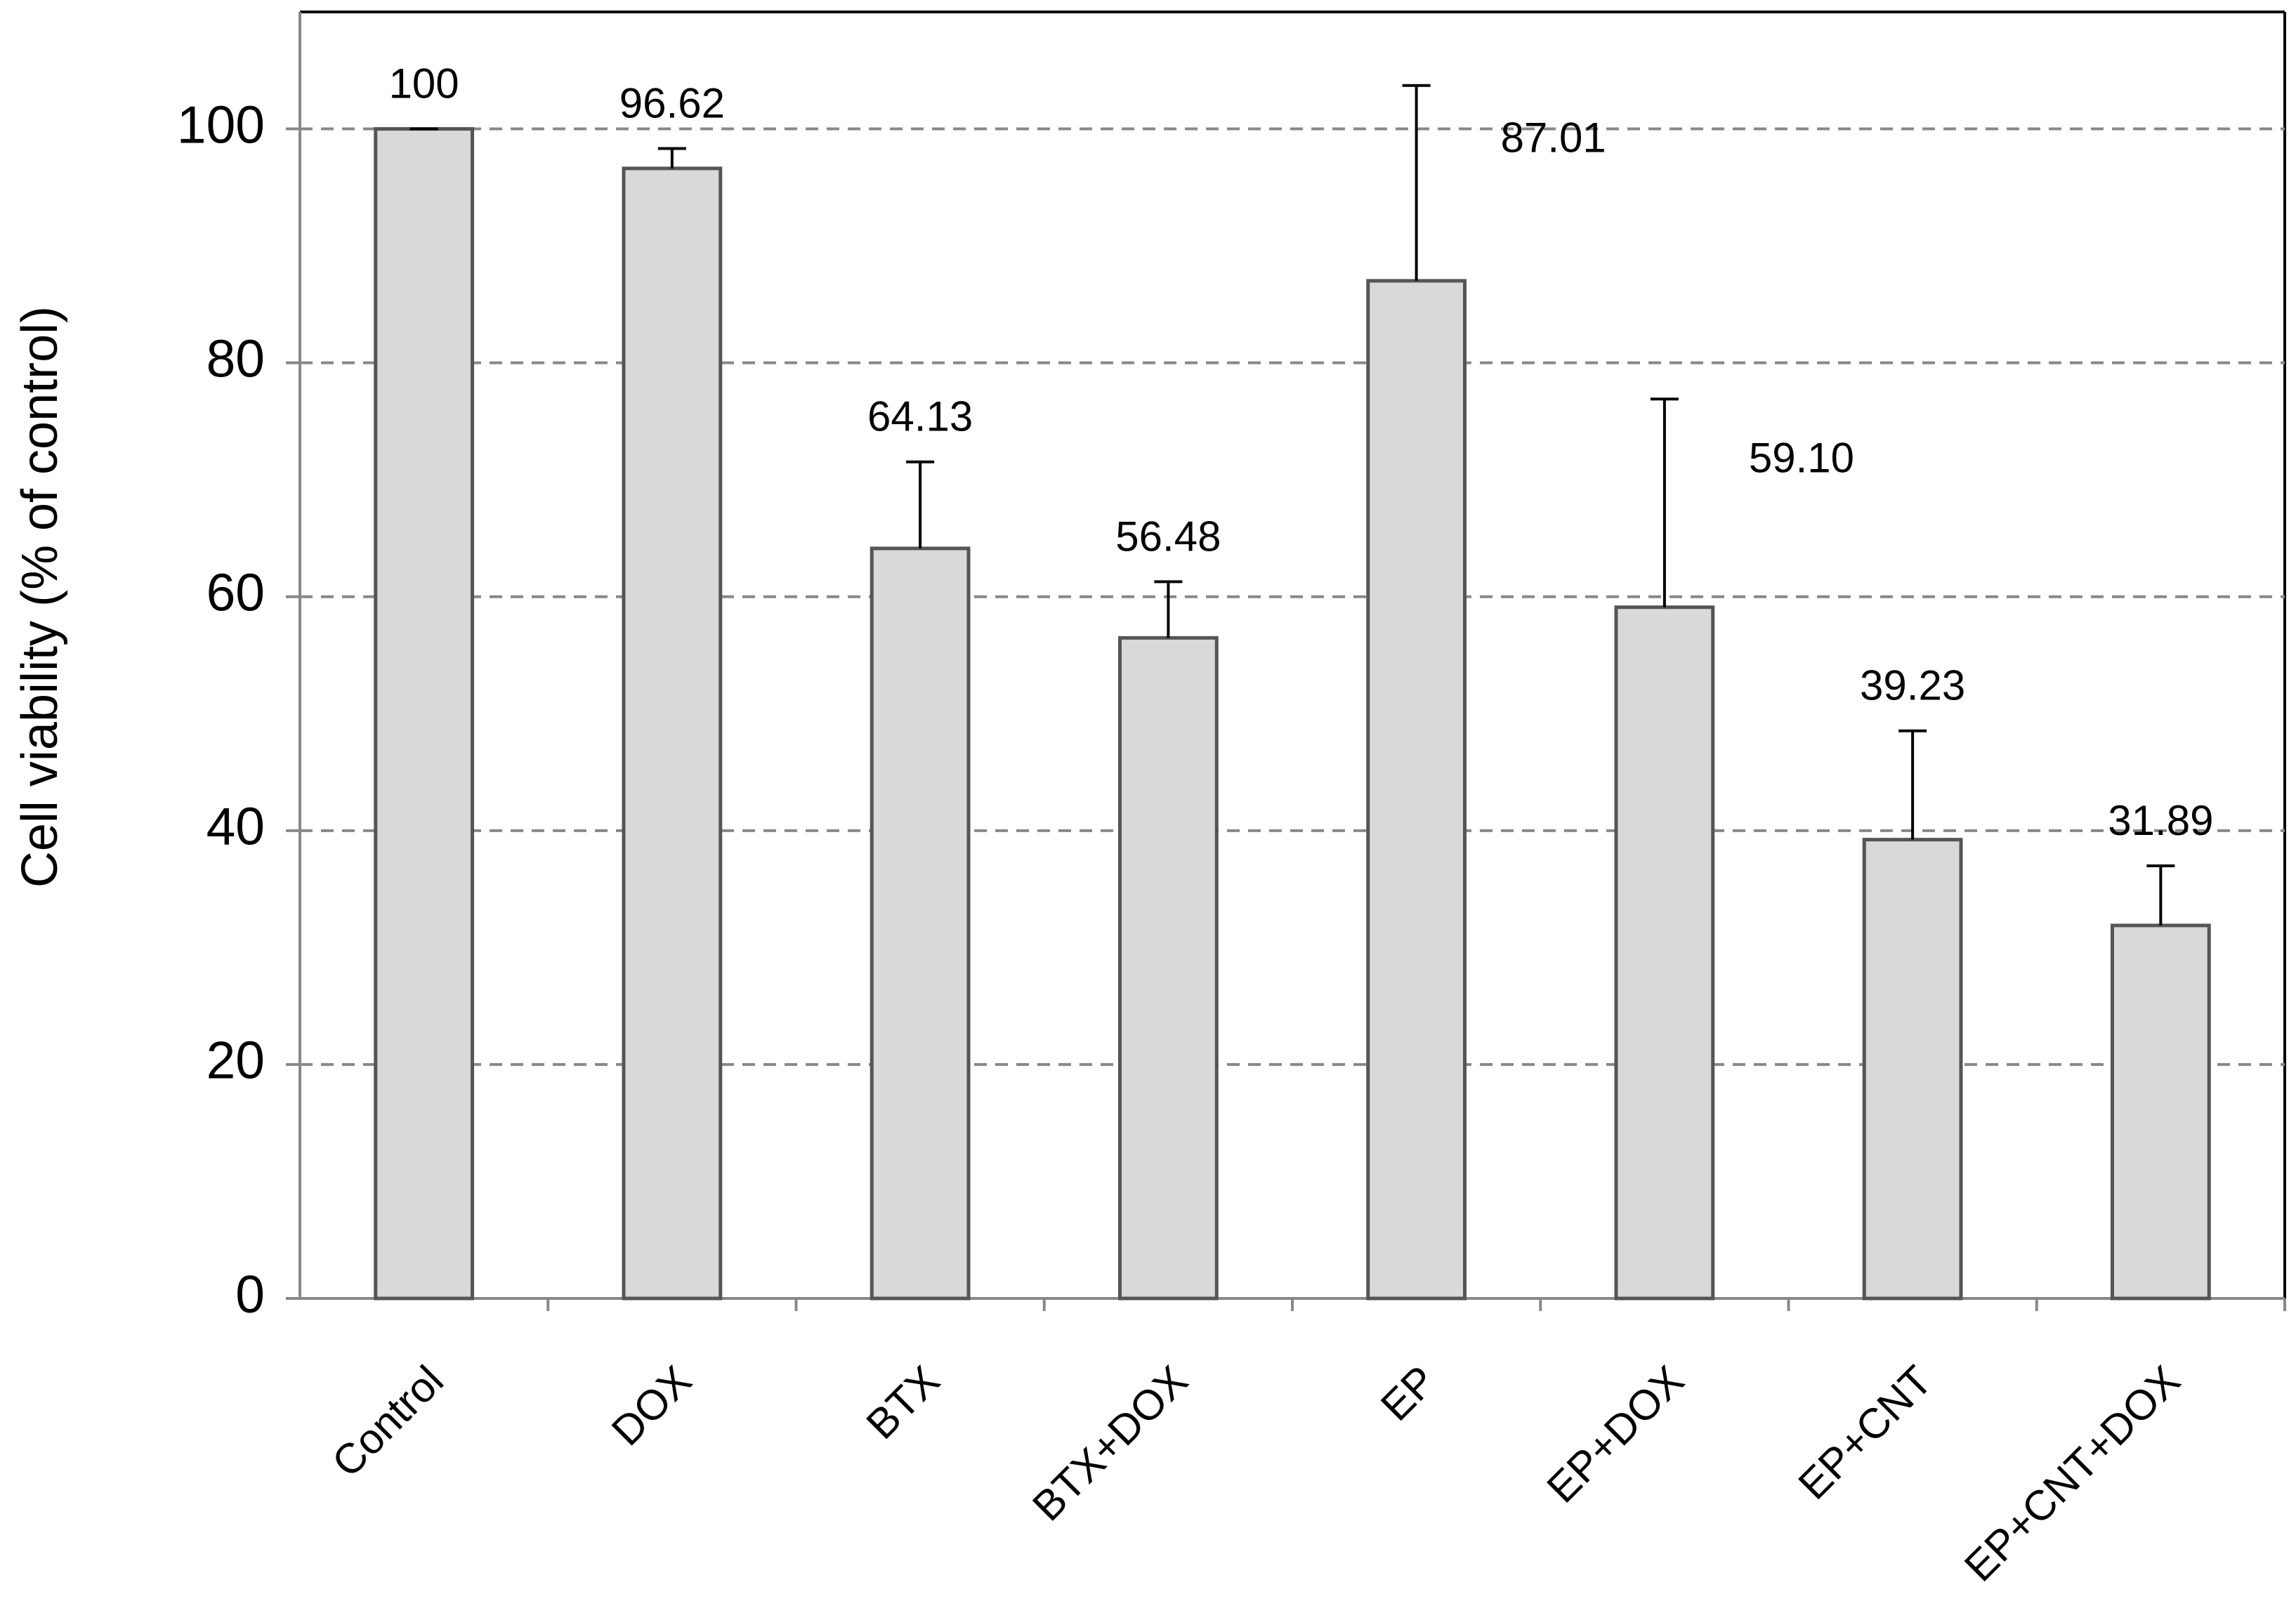 The height and width of the screenshot is (1606, 2296). I want to click on value-label: 39.23, so click(1912, 685).